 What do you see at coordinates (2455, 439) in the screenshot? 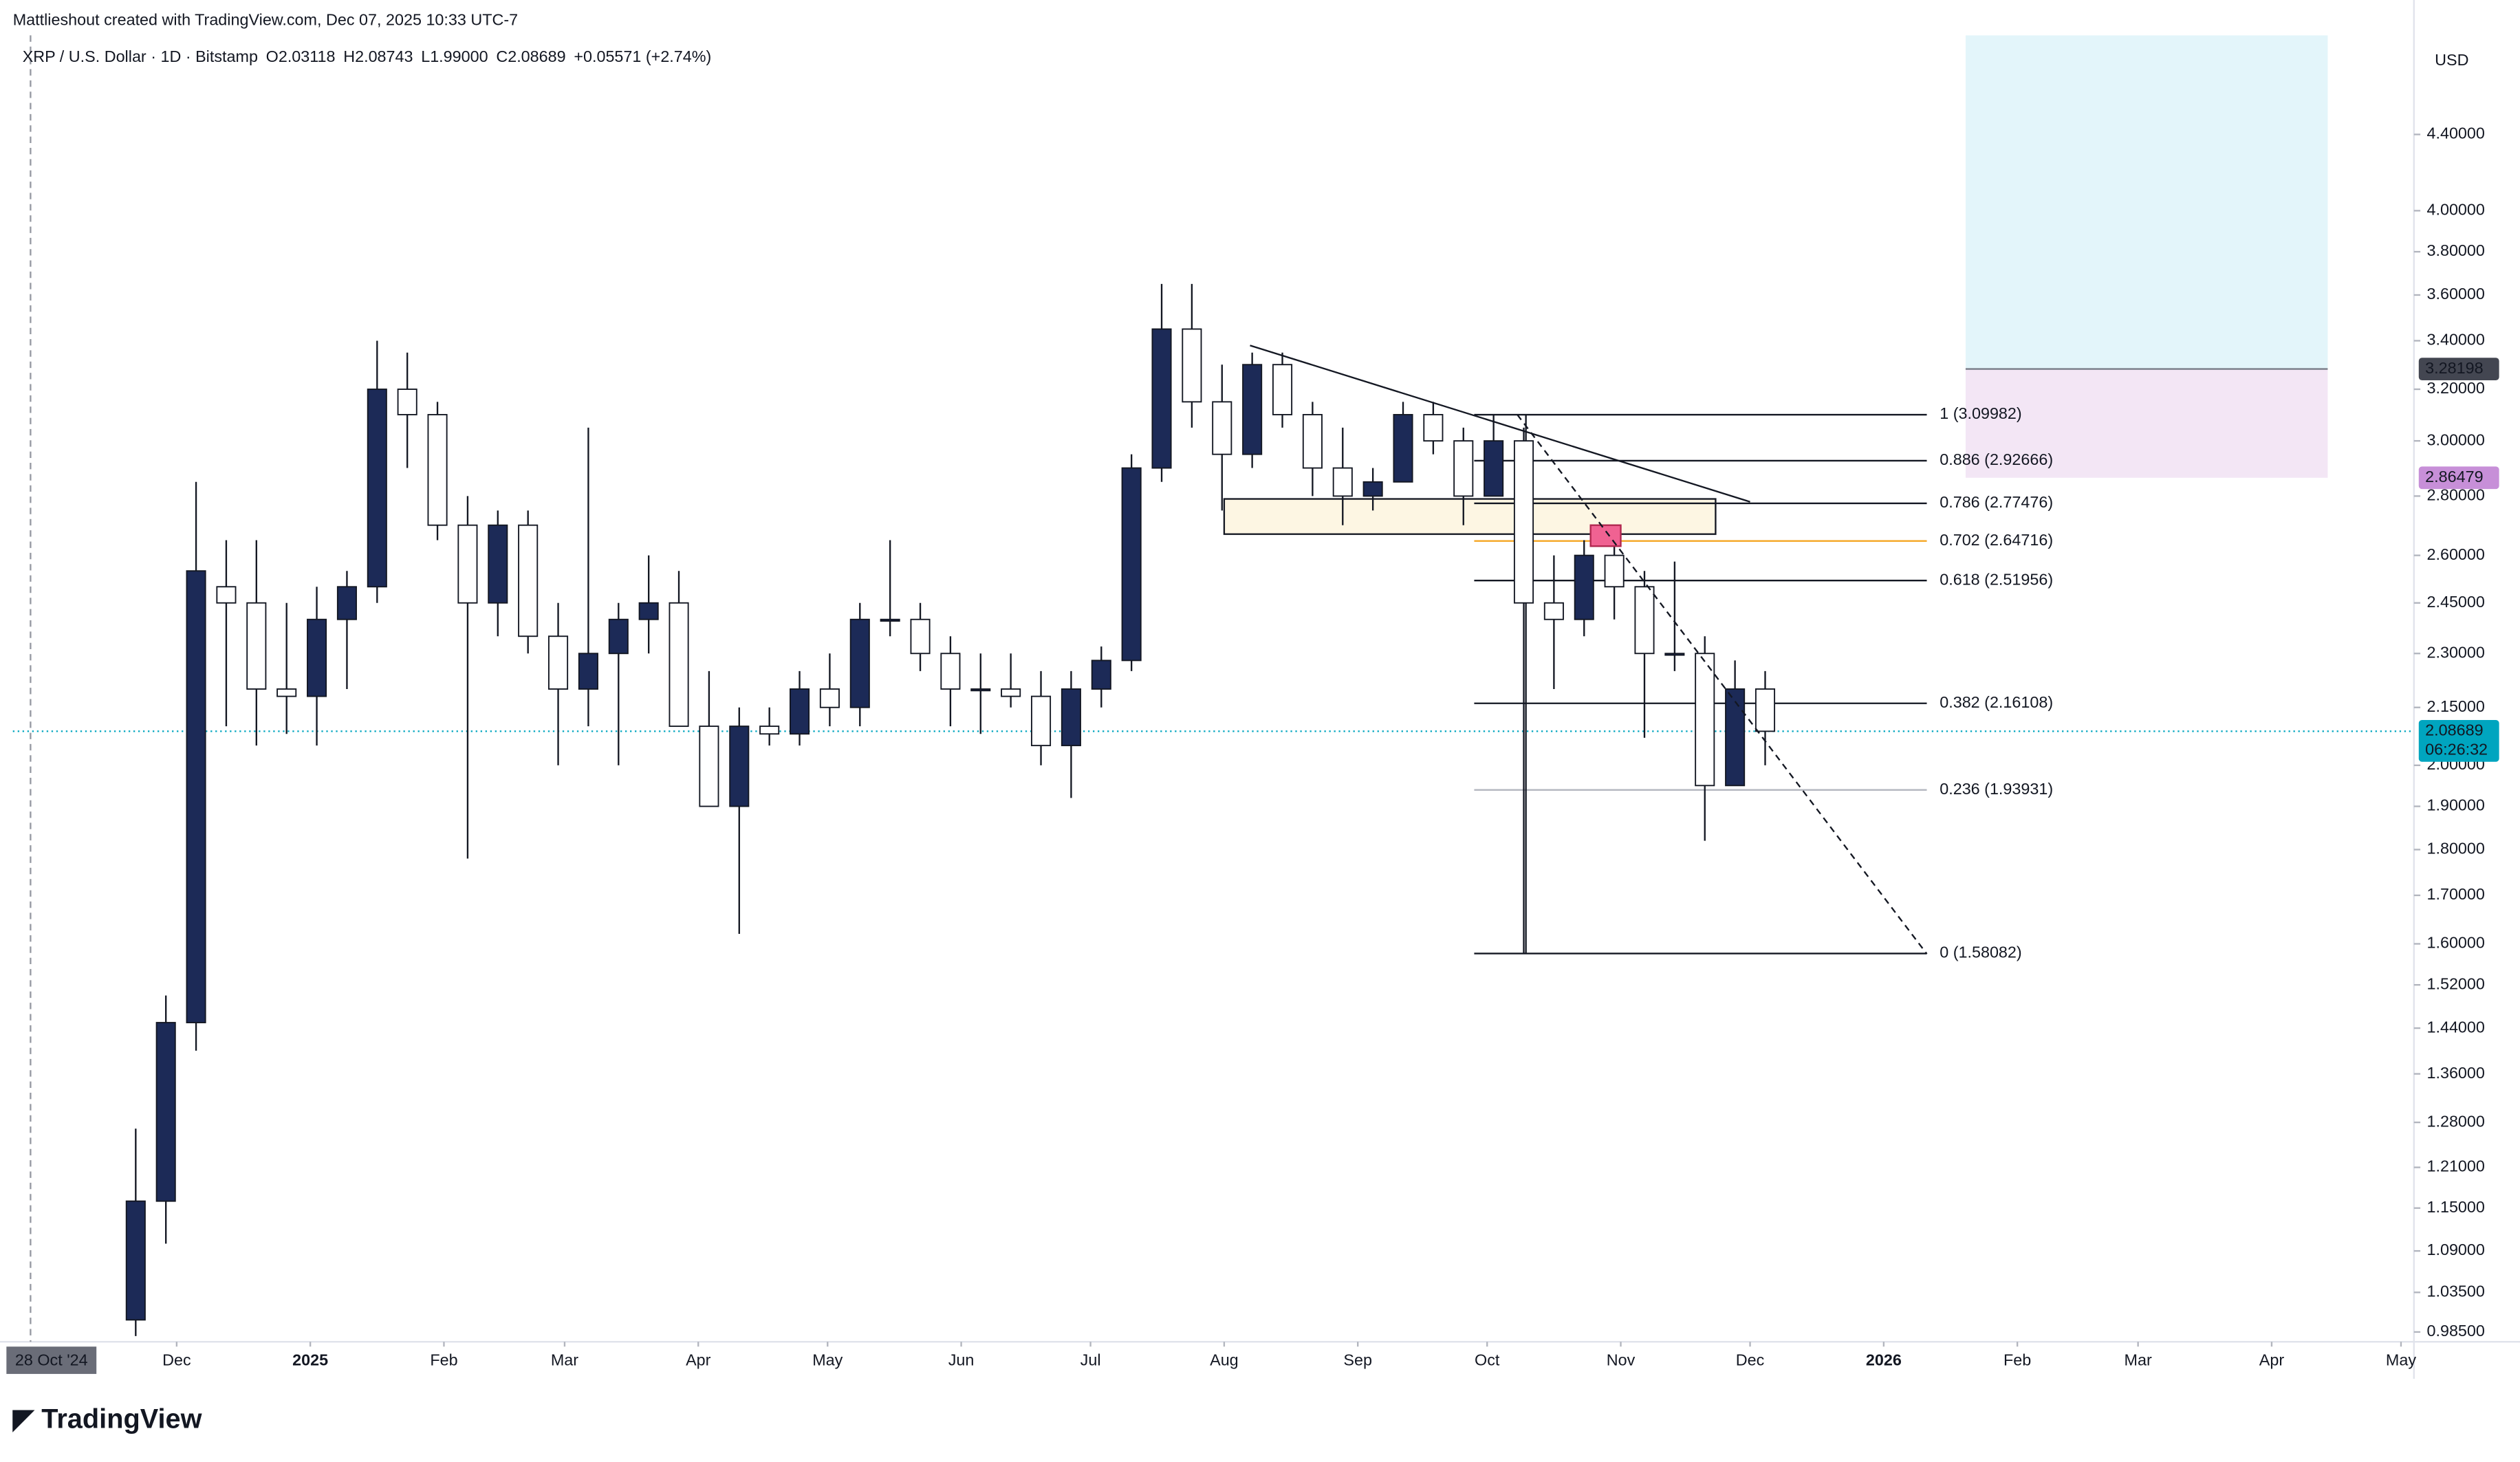
I see `y-tick-label: 3.00000` at bounding box center [2455, 439].